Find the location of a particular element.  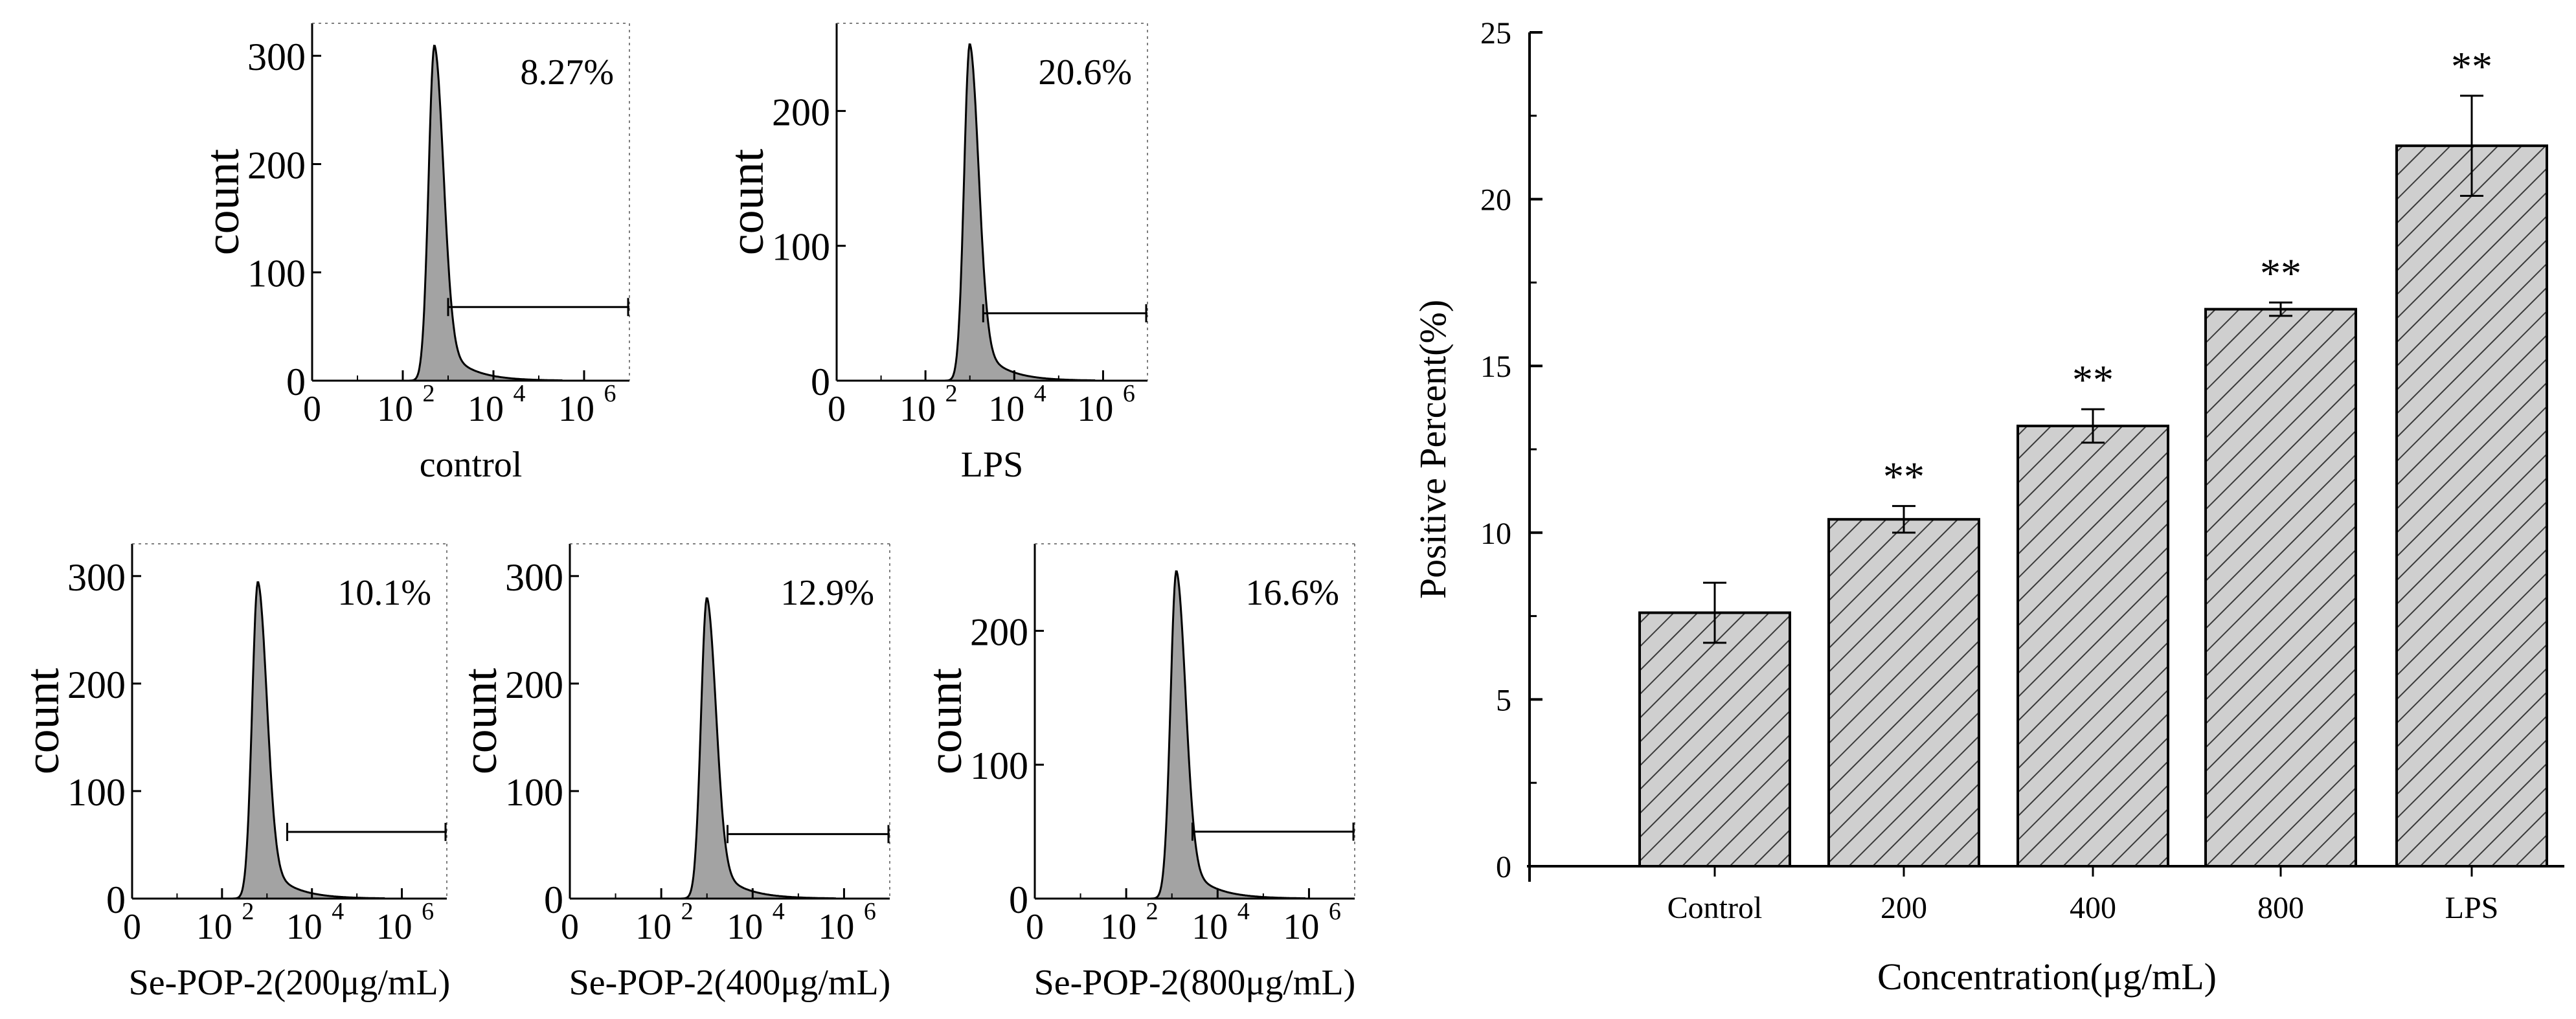

bar-x-tick-label: Control is located at coordinates (1715, 908).